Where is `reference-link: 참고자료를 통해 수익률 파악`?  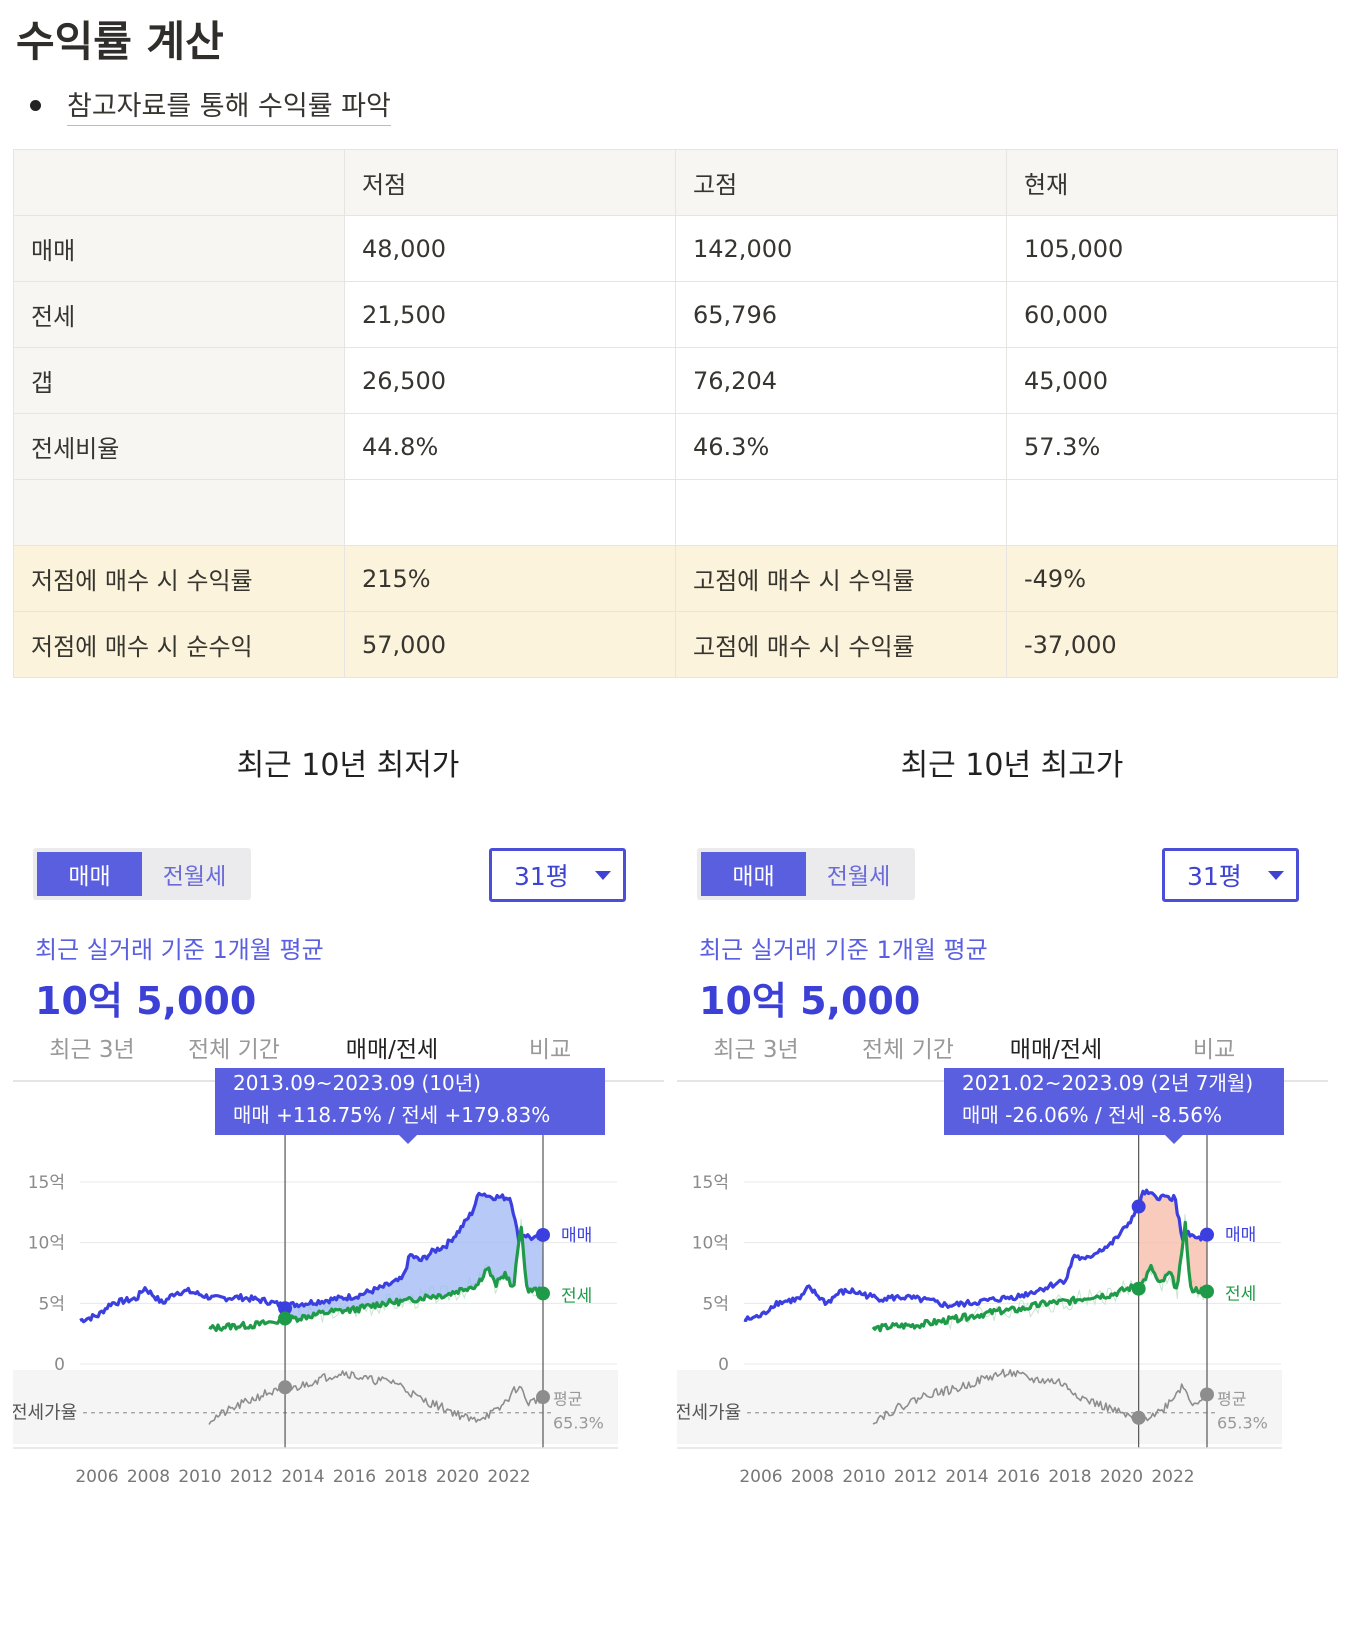 reference-link: 참고자료를 통해 수익률 파악 is located at coordinates (229, 105).